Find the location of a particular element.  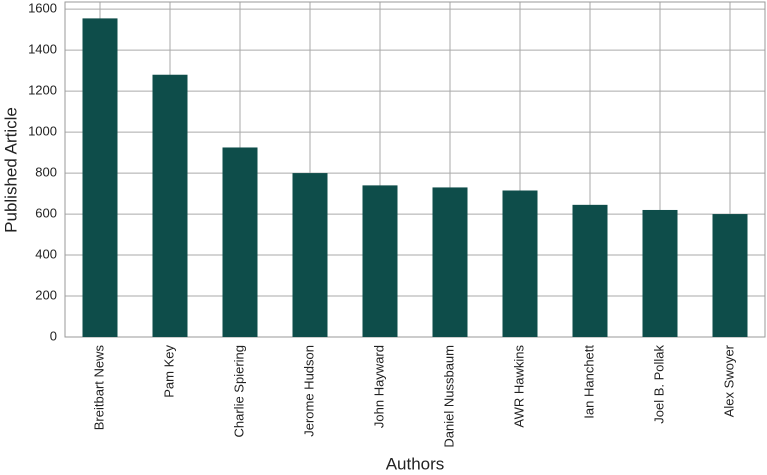

x-tick-label: Ian Hanchett is located at coordinates (588, 382).